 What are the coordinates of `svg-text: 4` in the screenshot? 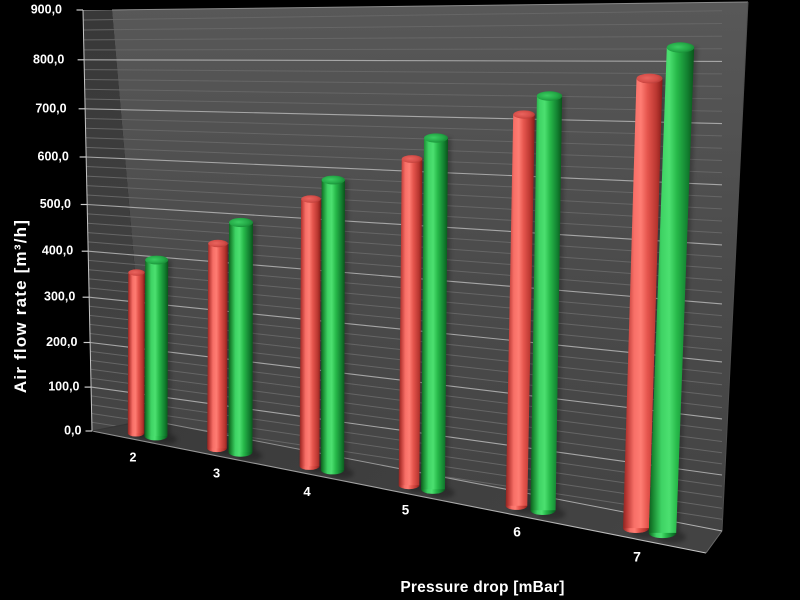 It's located at (307, 491).